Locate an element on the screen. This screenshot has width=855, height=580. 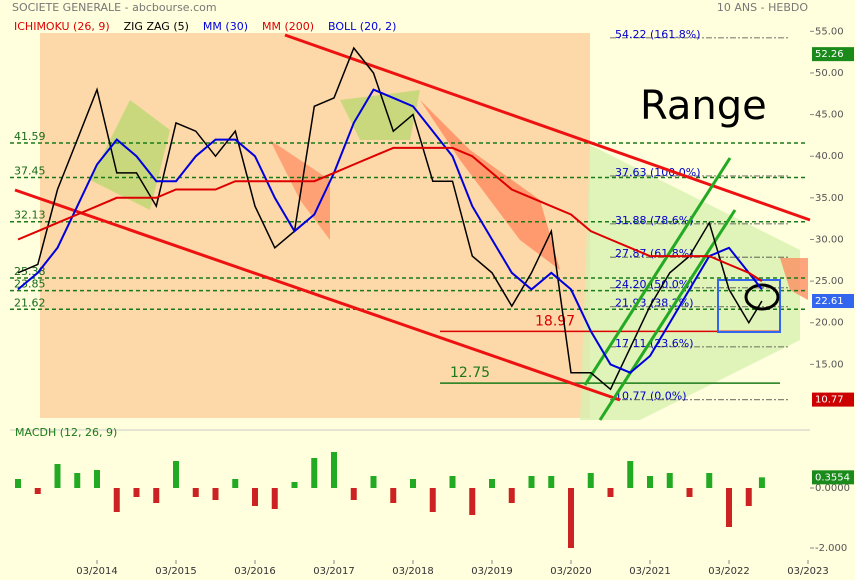
legend-entry: BOLL (20, 2) is located at coordinates (362, 26).